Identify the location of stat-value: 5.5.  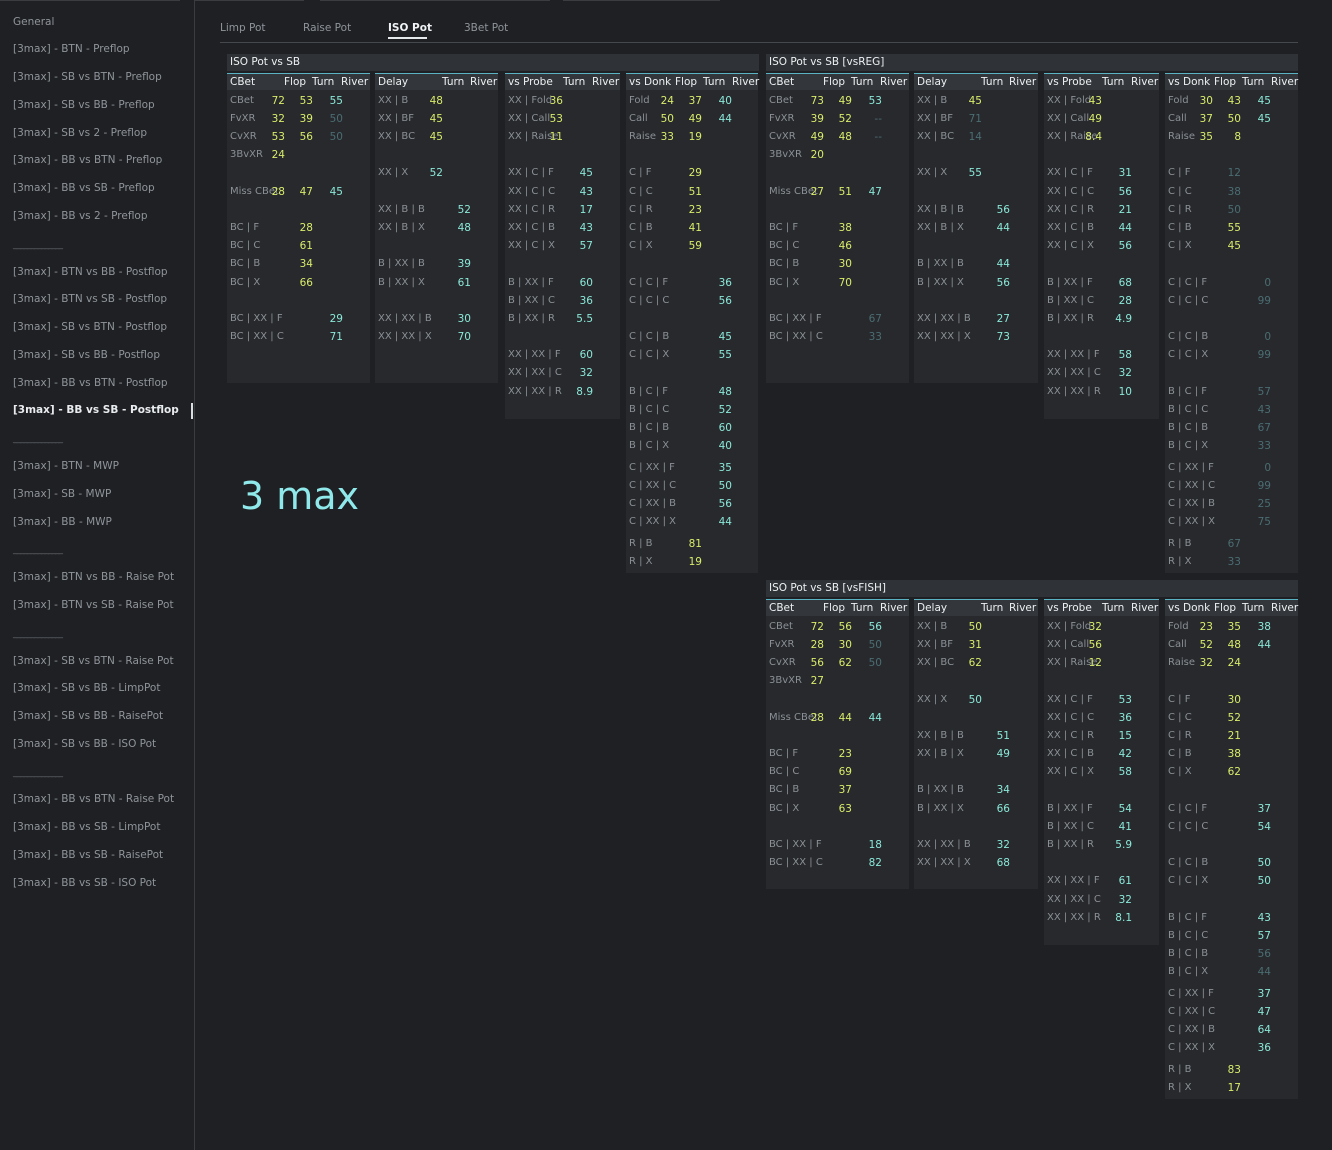
(584, 318).